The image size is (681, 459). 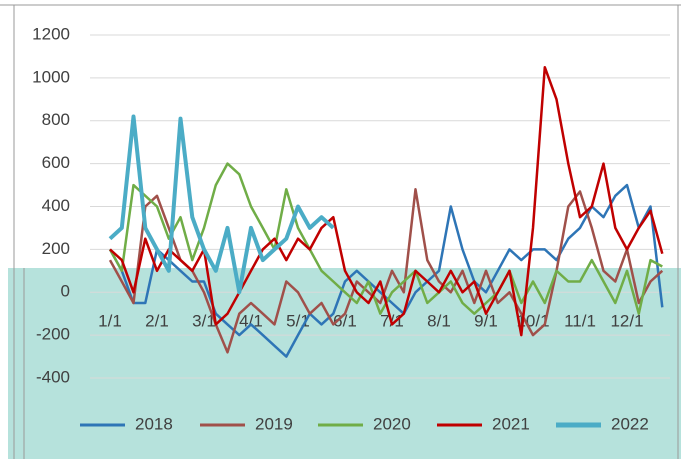 I want to click on legend-label: 2022, so click(x=630, y=423).